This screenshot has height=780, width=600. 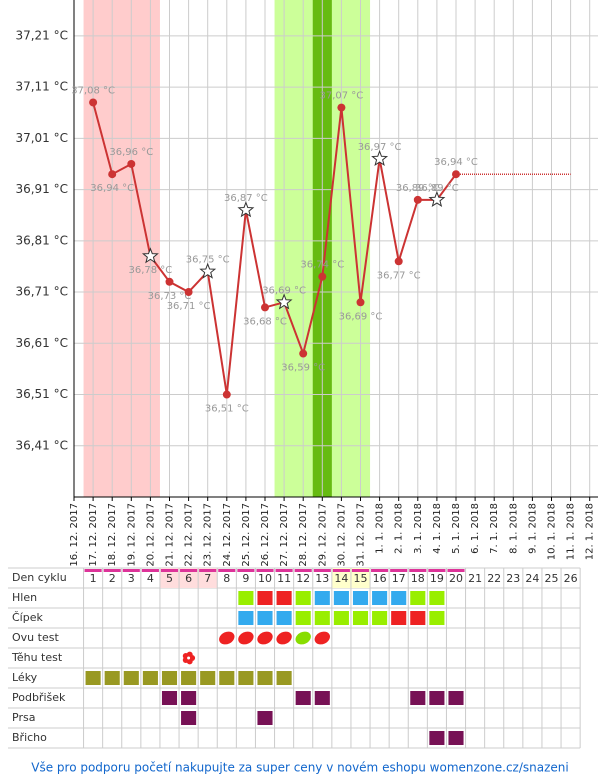 I want to click on flower-center, so click(x=189, y=658).